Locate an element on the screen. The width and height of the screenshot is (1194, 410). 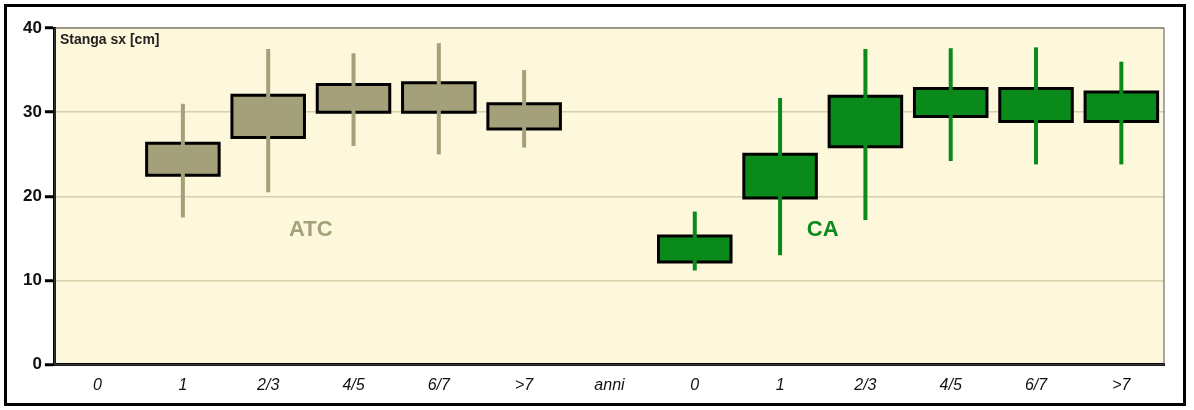
y-tick-label: 0 is located at coordinates (37, 364).